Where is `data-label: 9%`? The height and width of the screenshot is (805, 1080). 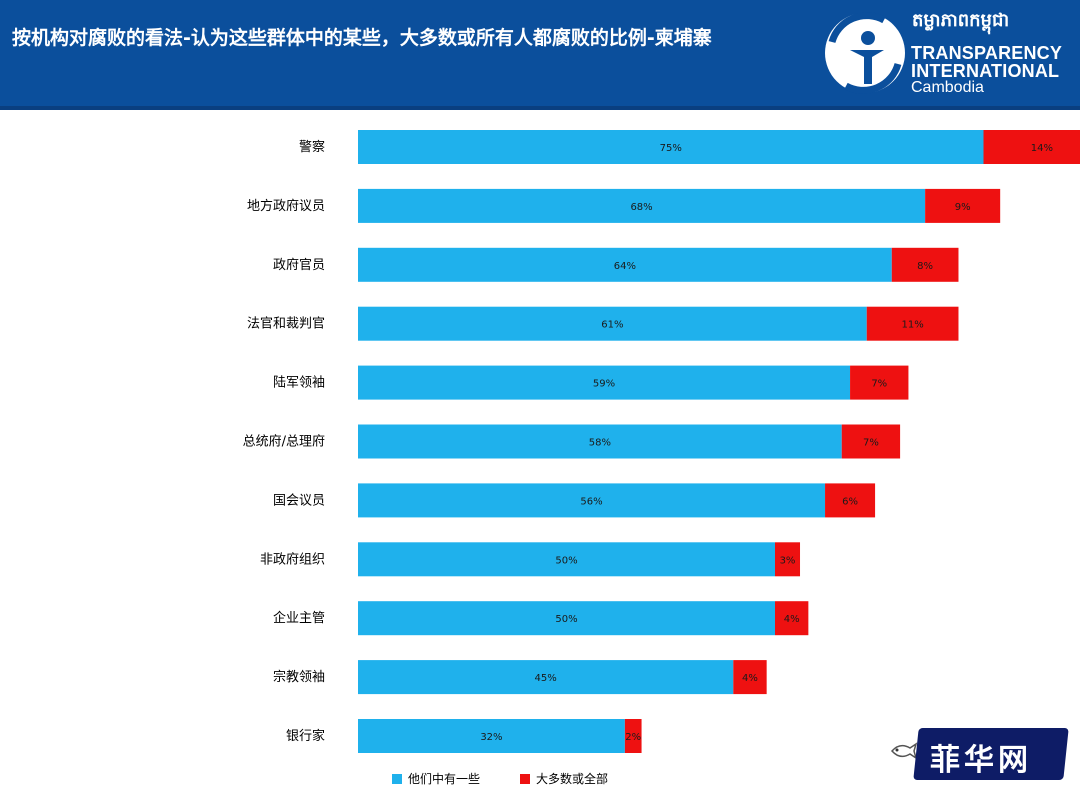 data-label: 9% is located at coordinates (963, 207).